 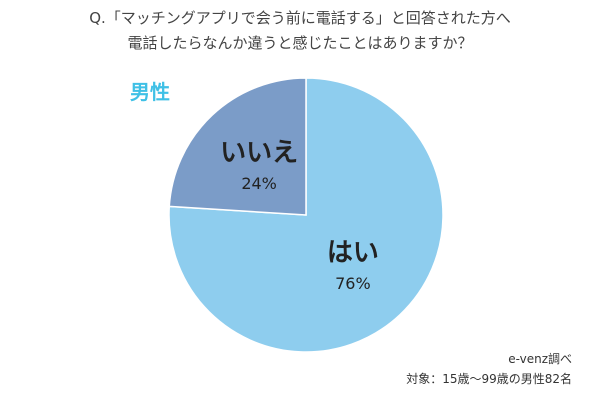 I want to click on survey-target: 対象：15歳〜99歳の男性82名, so click(x=489, y=379).